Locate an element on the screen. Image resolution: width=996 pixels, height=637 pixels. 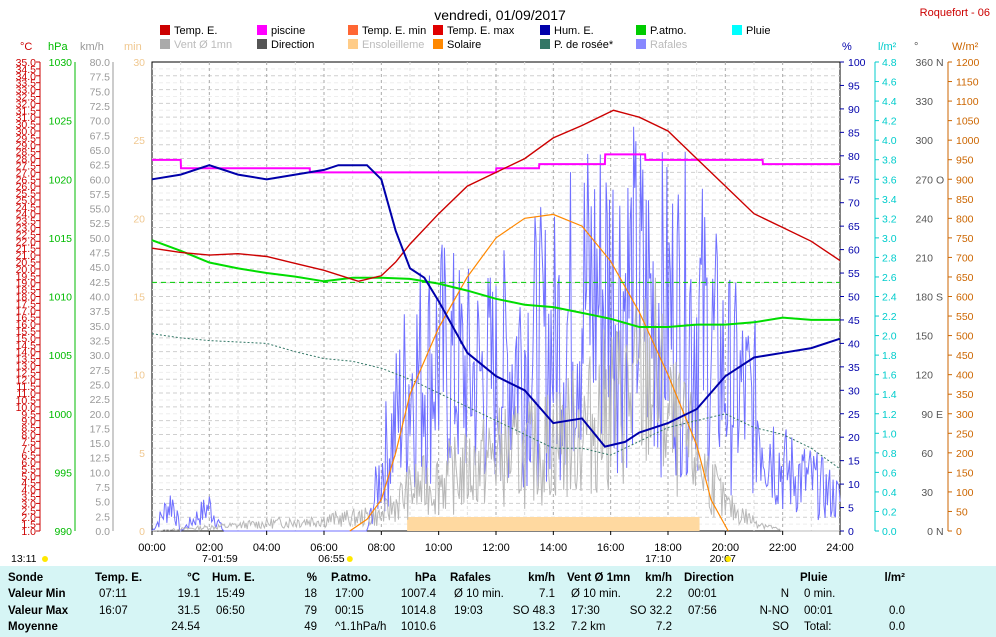
unit-min: min is located at coordinates (133, 47).